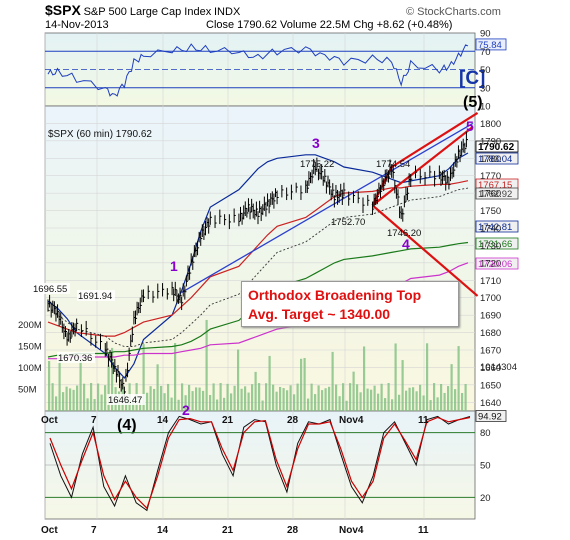 Image resolution: width=570 pixels, height=540 pixels. Describe the element at coordinates (485, 88) in the screenshot. I see `rsi-tick-label: 30` at that location.